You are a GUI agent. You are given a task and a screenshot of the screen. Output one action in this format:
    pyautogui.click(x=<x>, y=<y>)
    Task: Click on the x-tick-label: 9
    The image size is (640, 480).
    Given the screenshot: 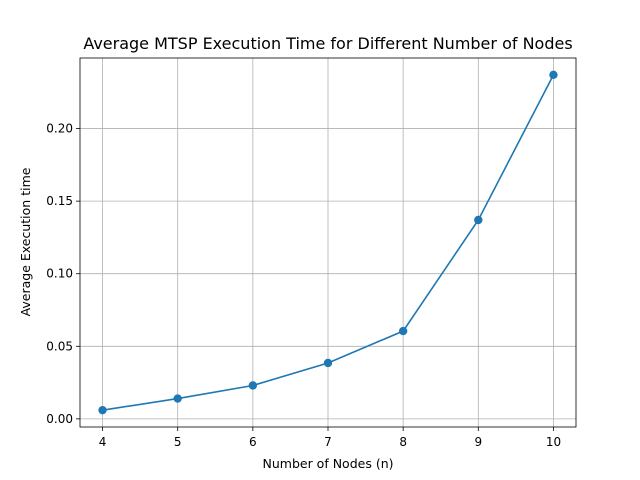 What is the action you would take?
    pyautogui.click(x=478, y=442)
    